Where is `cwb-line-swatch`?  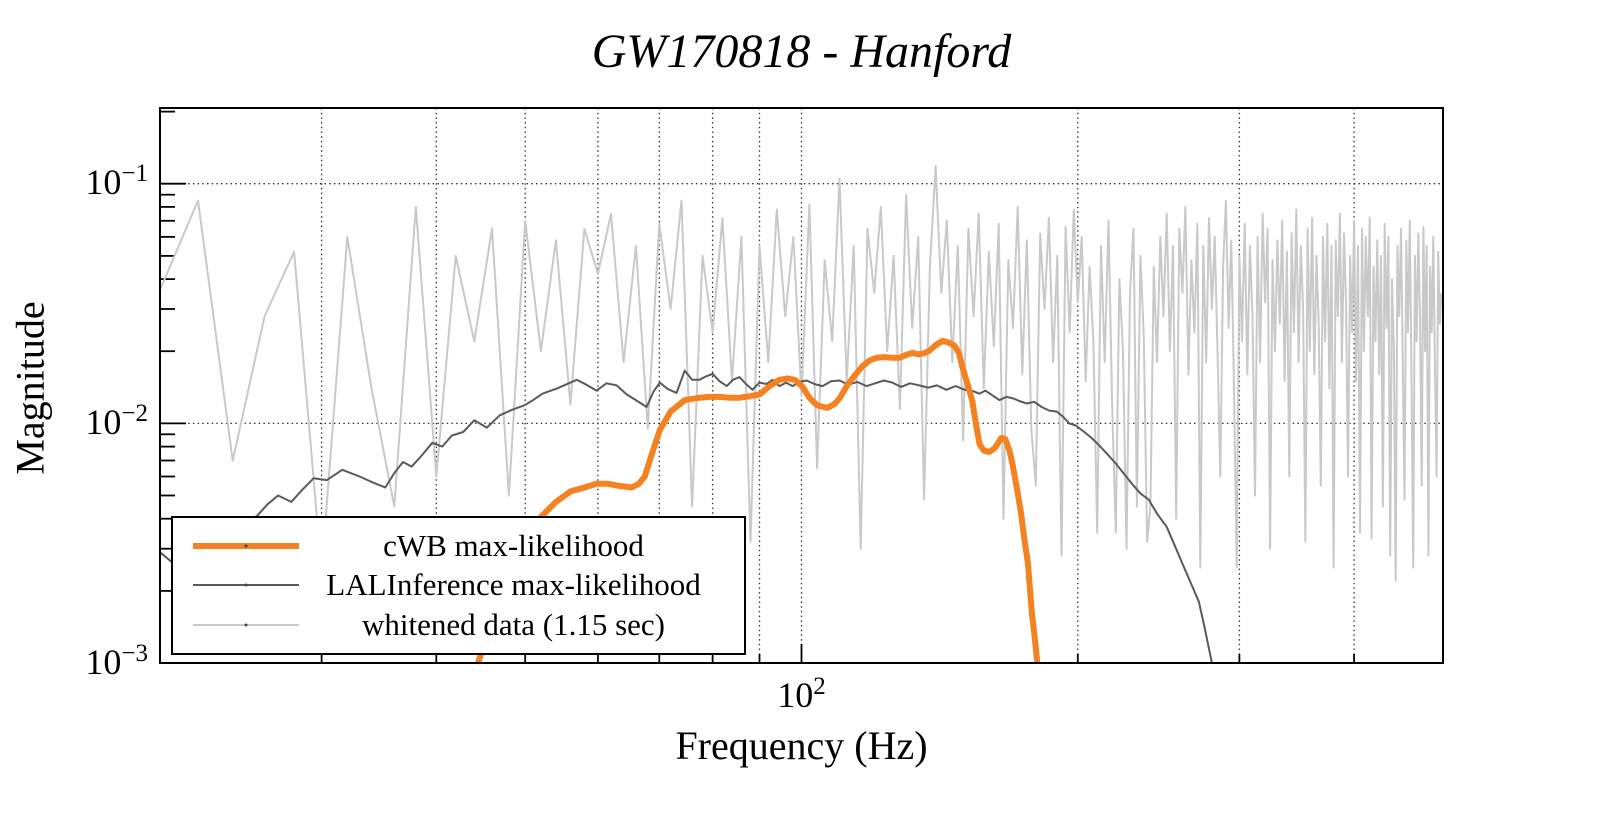
cwb-line-swatch is located at coordinates (246, 545).